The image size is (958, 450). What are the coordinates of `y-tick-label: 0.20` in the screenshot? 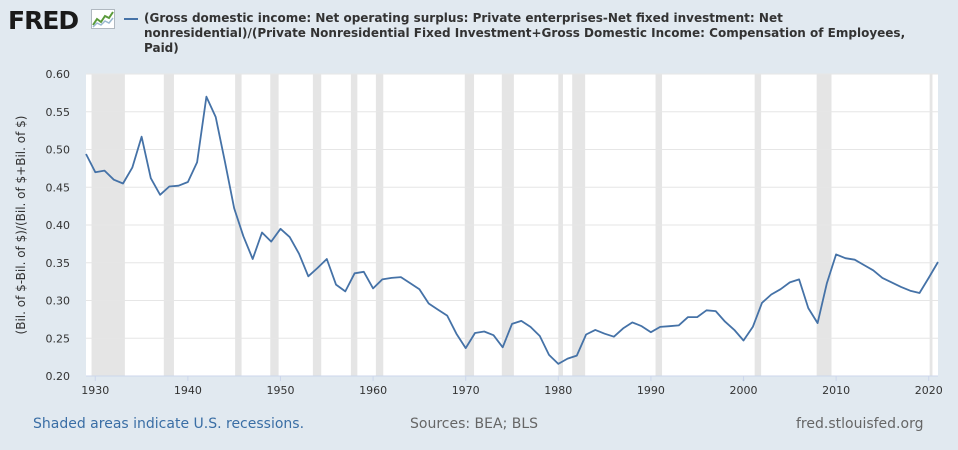 It's located at (58, 376).